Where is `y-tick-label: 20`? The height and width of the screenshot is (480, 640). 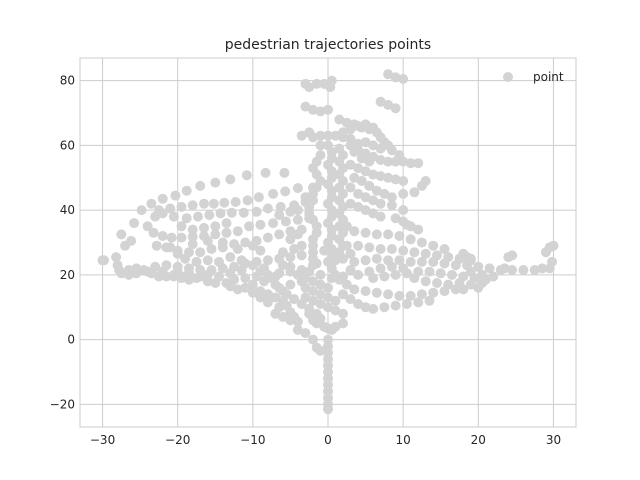 y-tick-label: 20 is located at coordinates (67, 275).